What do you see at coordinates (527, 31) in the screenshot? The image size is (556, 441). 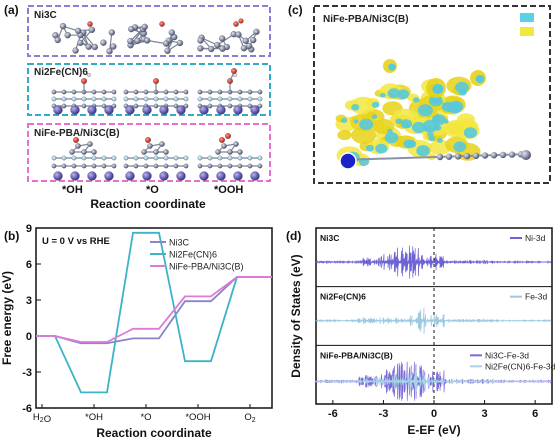 I see `panel-c-legend-yellow` at bounding box center [527, 31].